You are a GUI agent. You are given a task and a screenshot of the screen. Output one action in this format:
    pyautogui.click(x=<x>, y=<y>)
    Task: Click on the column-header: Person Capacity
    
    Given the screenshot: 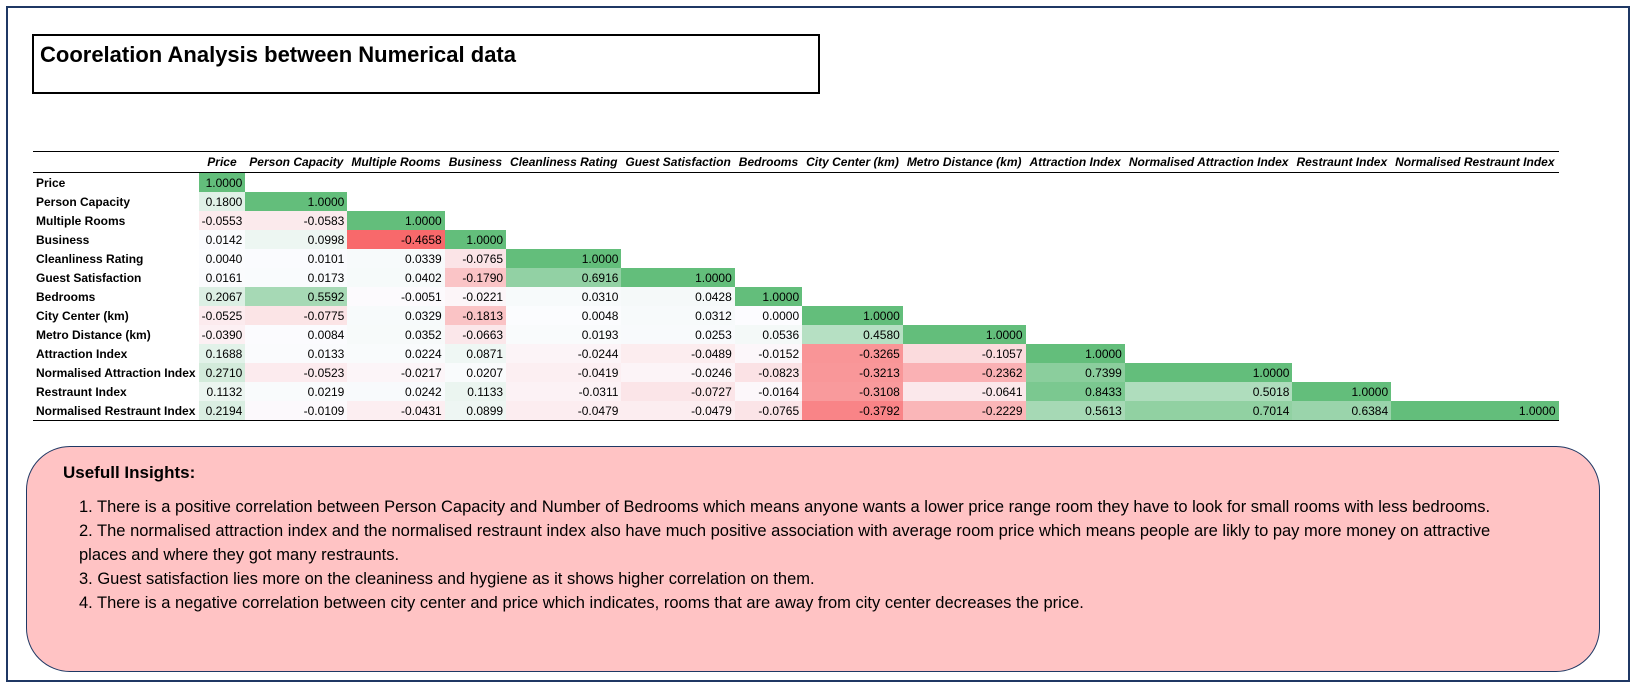 What is the action you would take?
    pyautogui.click(x=296, y=162)
    